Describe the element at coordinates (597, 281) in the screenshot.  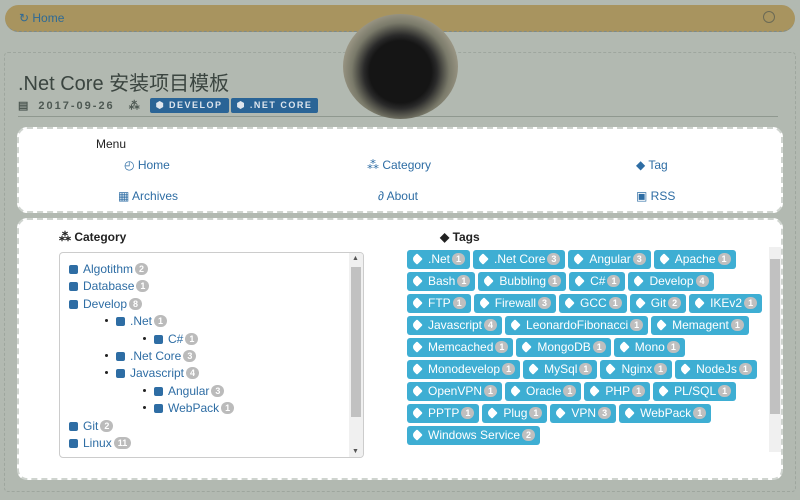
I see `tag-item: C# 1` at that location.